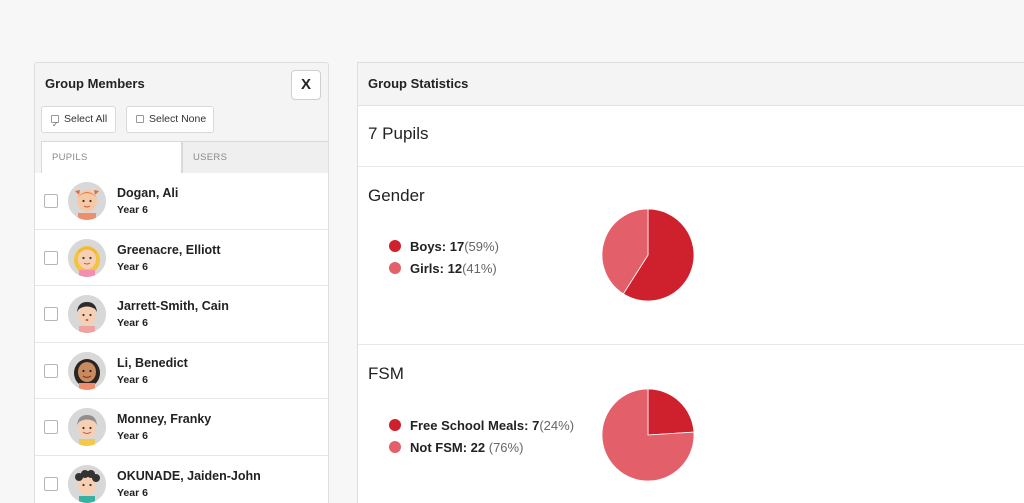 The height and width of the screenshot is (503, 1024). I want to click on legend-percent: (59%), so click(481, 246).